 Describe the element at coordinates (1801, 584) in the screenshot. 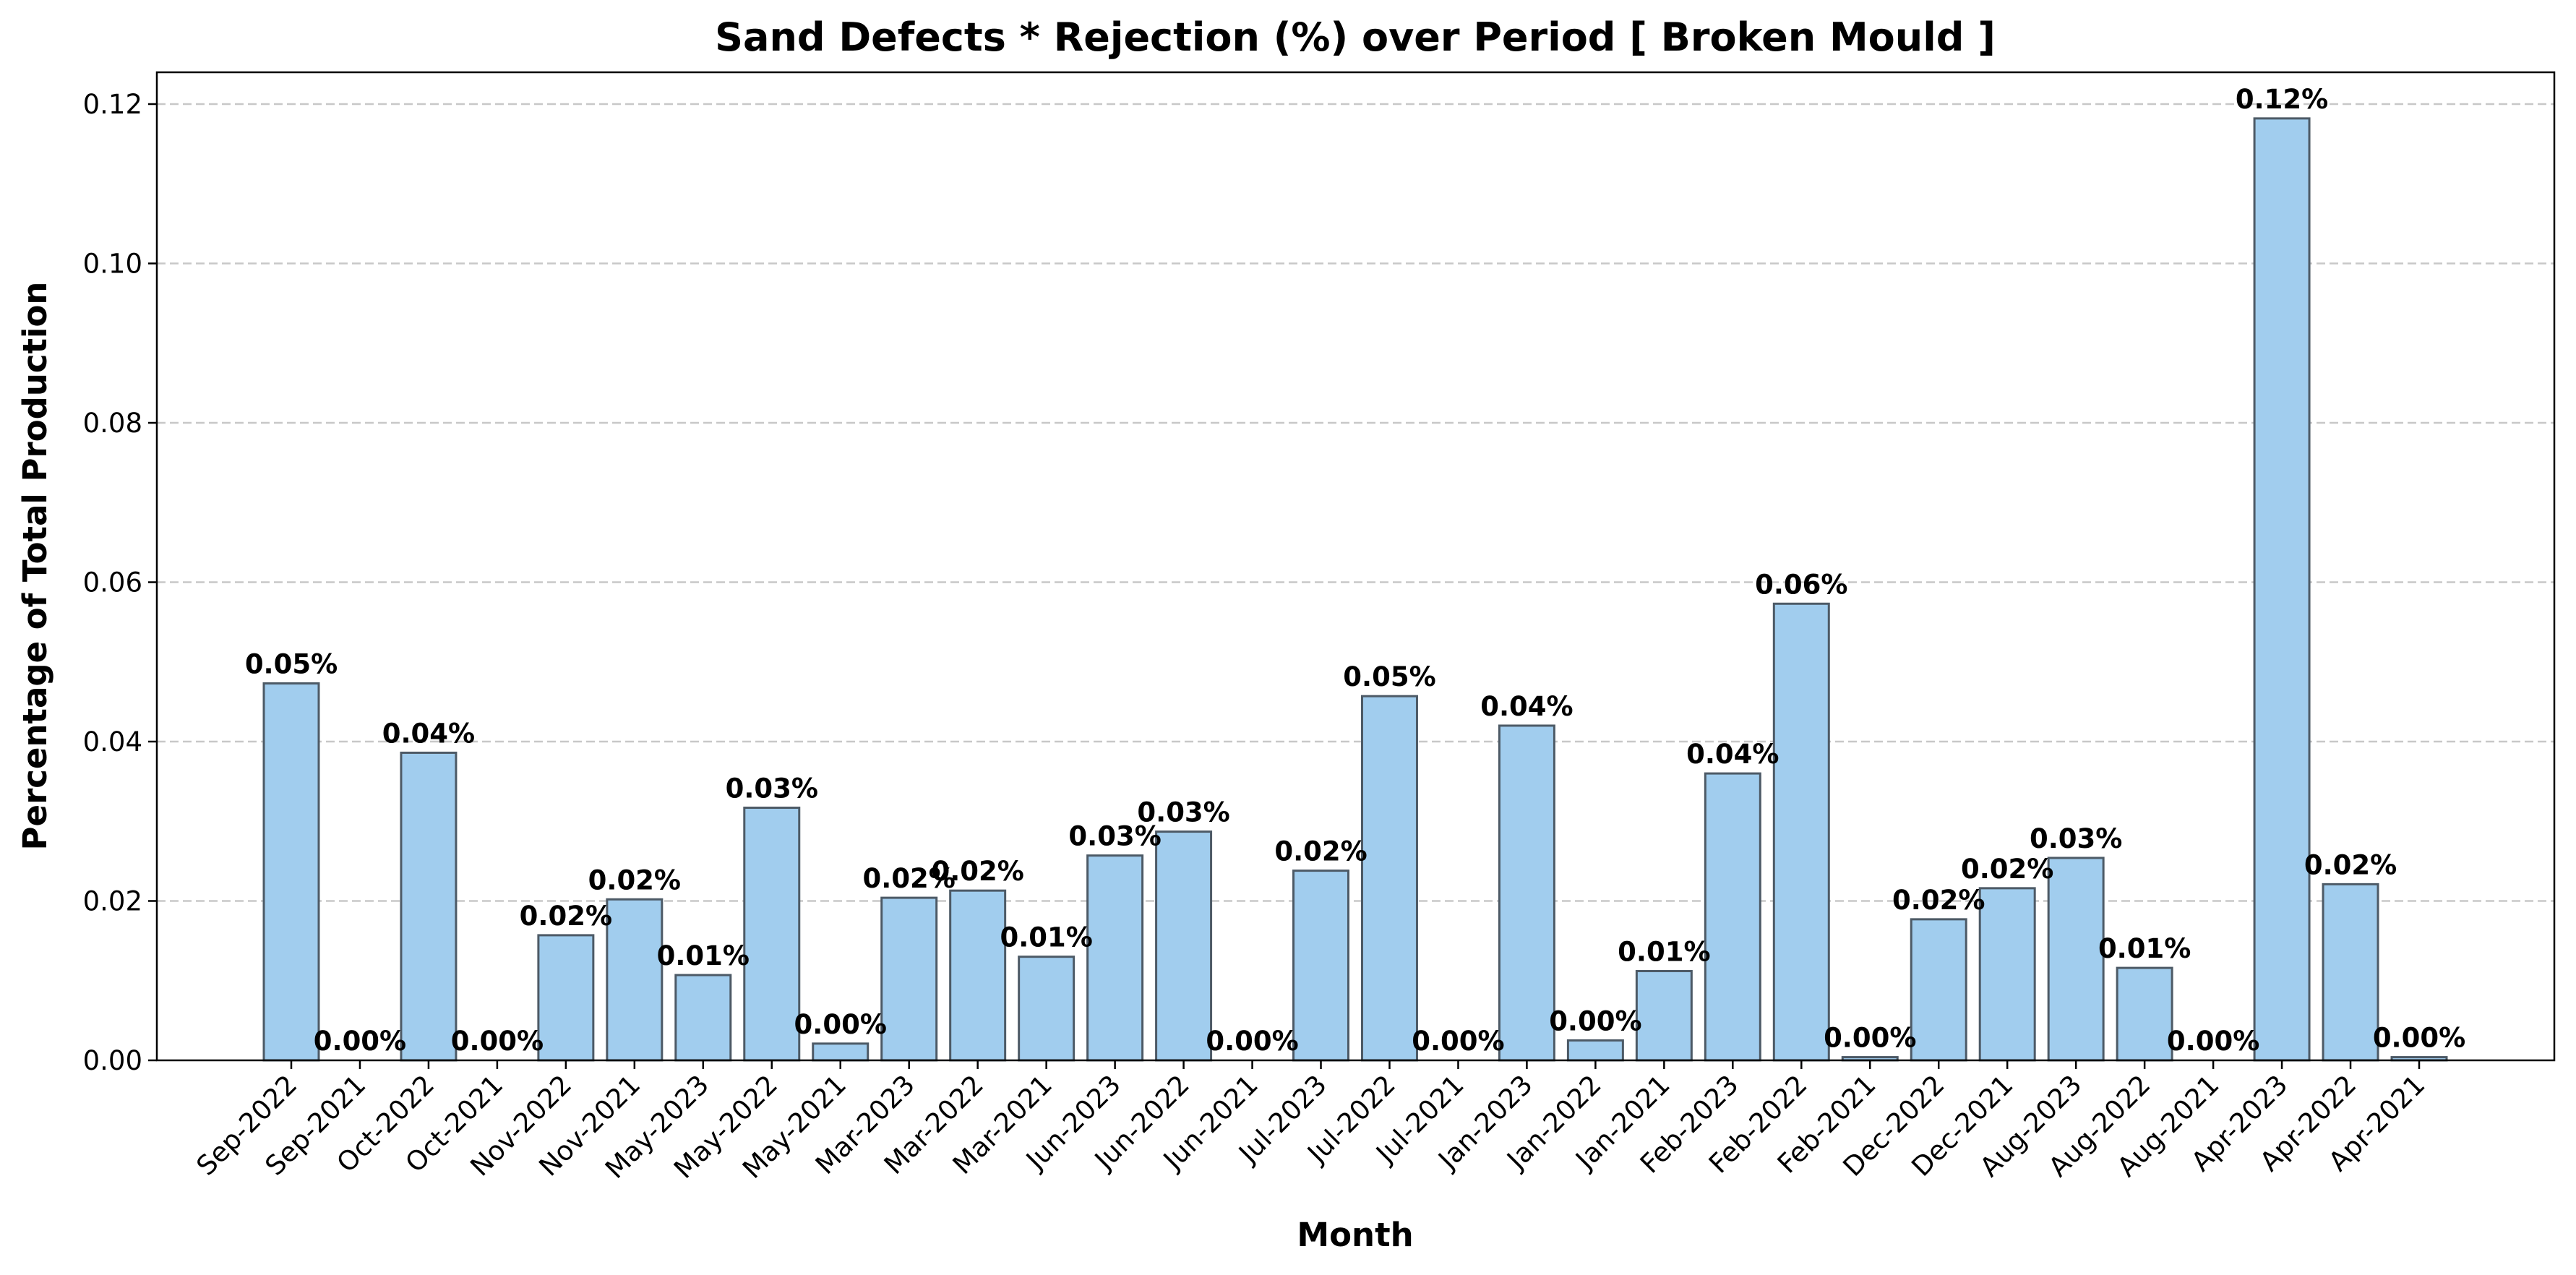

I see `data-label: 0.06%` at that location.